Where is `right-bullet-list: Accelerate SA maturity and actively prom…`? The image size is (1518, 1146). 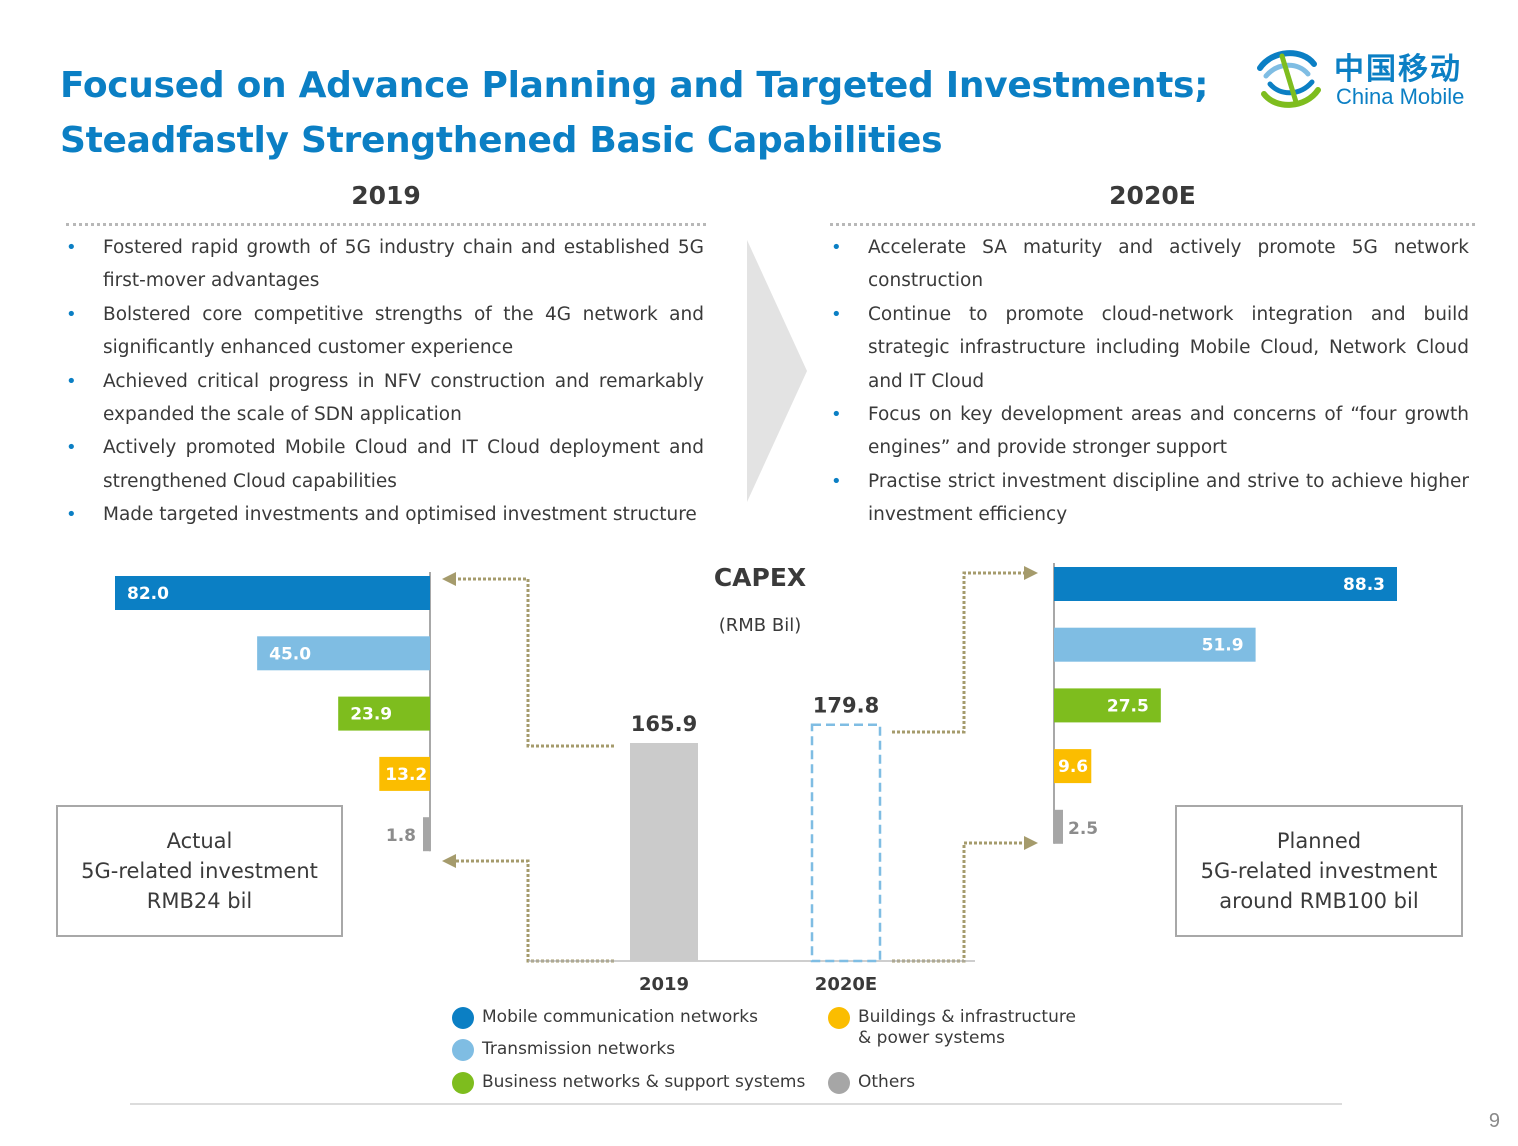
right-bullet-list: Accelerate SA maturity and actively prom… is located at coordinates (1147, 381).